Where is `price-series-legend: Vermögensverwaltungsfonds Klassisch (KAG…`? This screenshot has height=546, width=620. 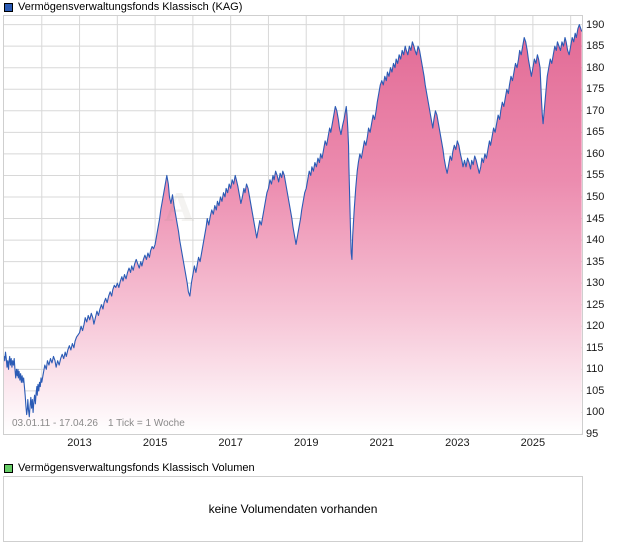
price-series-legend: Vermögensverwaltungsfonds Klassisch (KAG… is located at coordinates (123, 7).